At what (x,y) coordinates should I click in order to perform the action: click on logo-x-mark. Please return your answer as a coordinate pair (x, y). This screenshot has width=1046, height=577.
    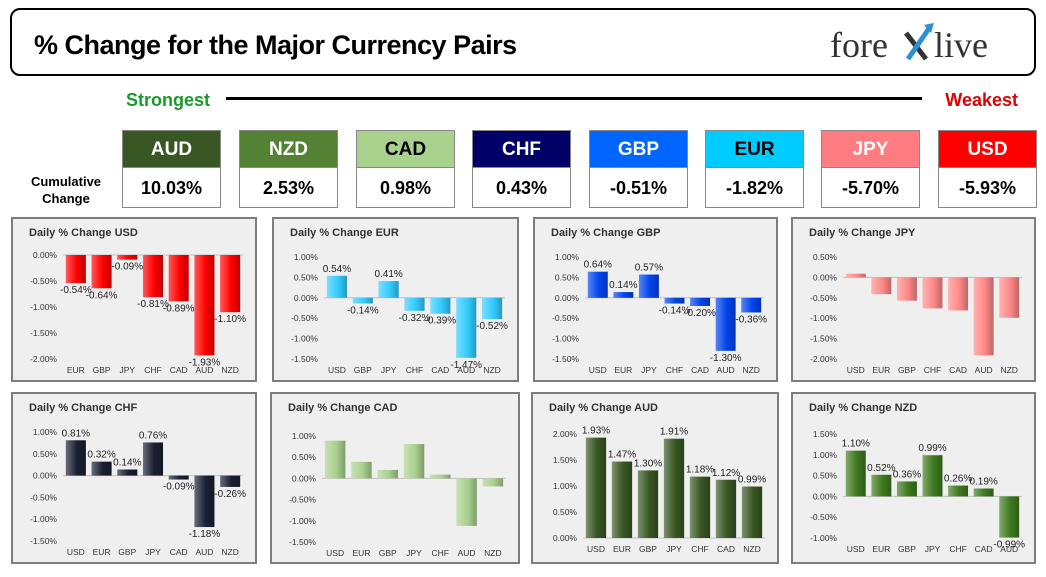
    Looking at the image, I should click on (919, 42).